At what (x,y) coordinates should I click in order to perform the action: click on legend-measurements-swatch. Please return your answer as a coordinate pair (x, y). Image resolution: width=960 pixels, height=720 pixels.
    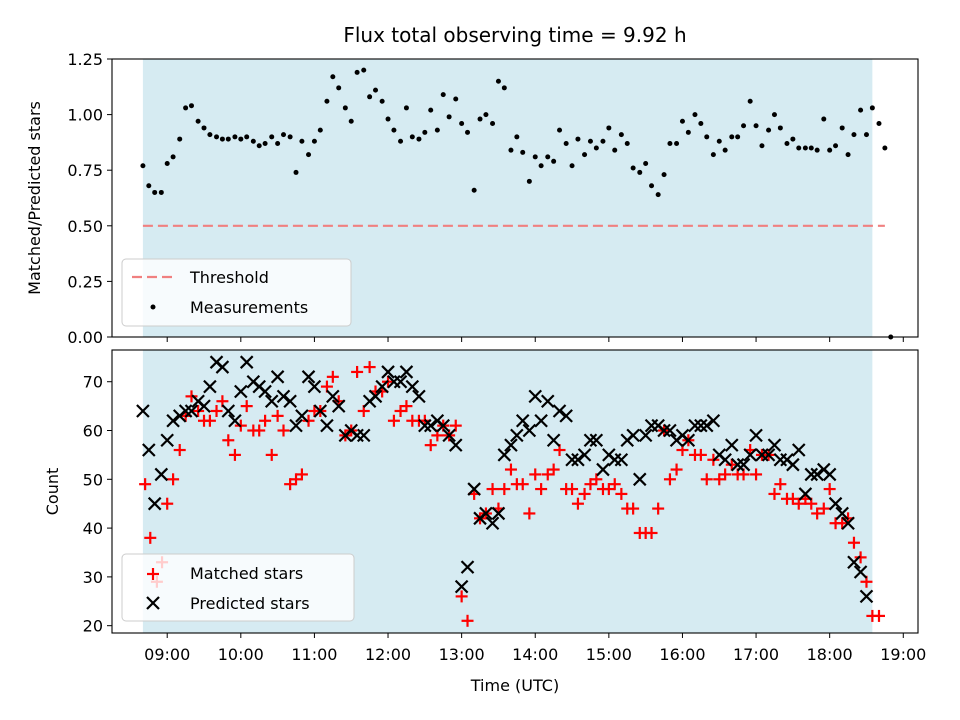
    Looking at the image, I should click on (153, 307).